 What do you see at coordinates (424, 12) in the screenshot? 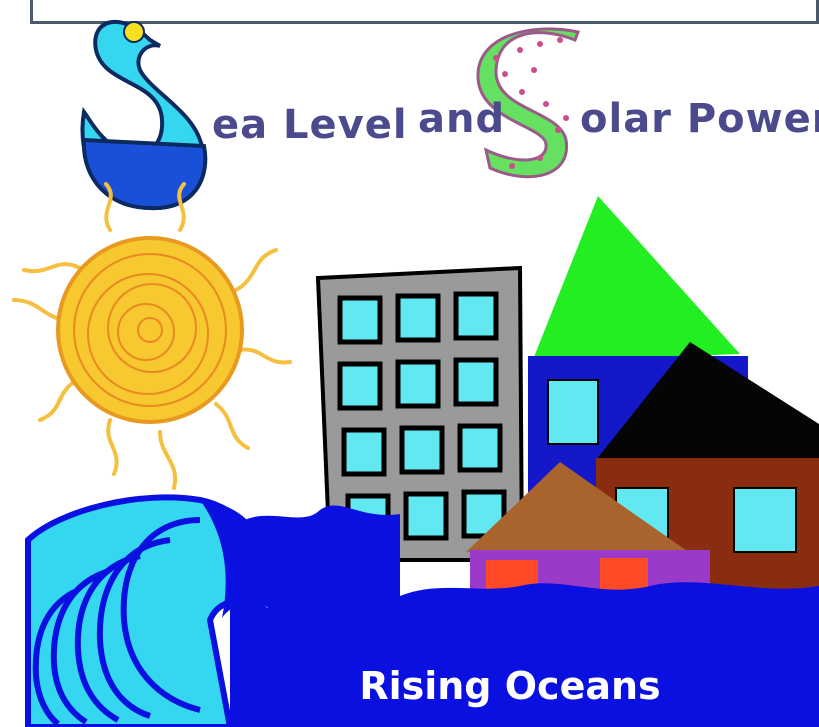
I see `top-banner-frame` at bounding box center [424, 12].